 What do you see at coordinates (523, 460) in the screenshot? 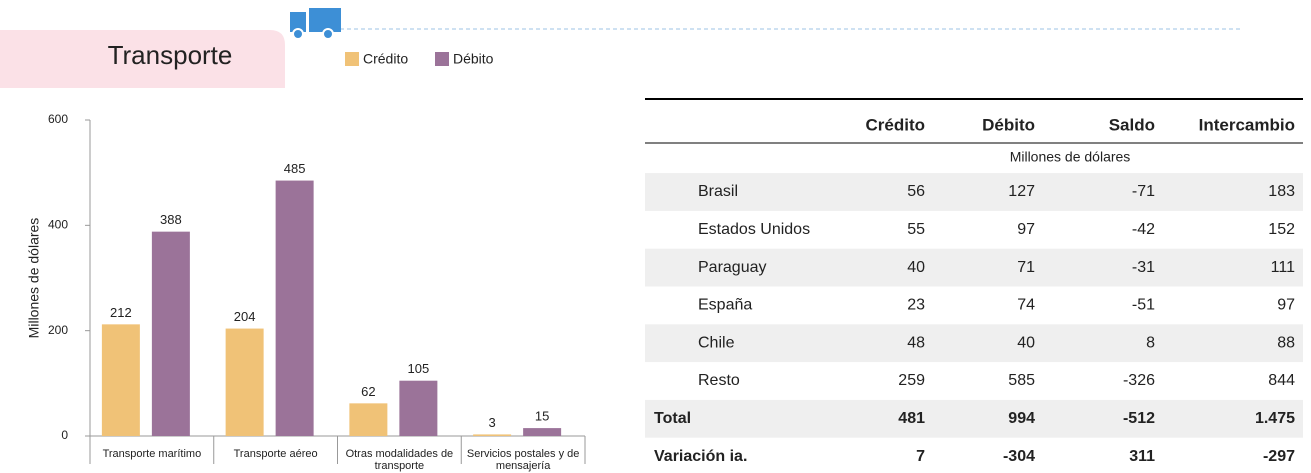
I see `x-tick-label: Servicios postales y de mensajería` at bounding box center [523, 460].